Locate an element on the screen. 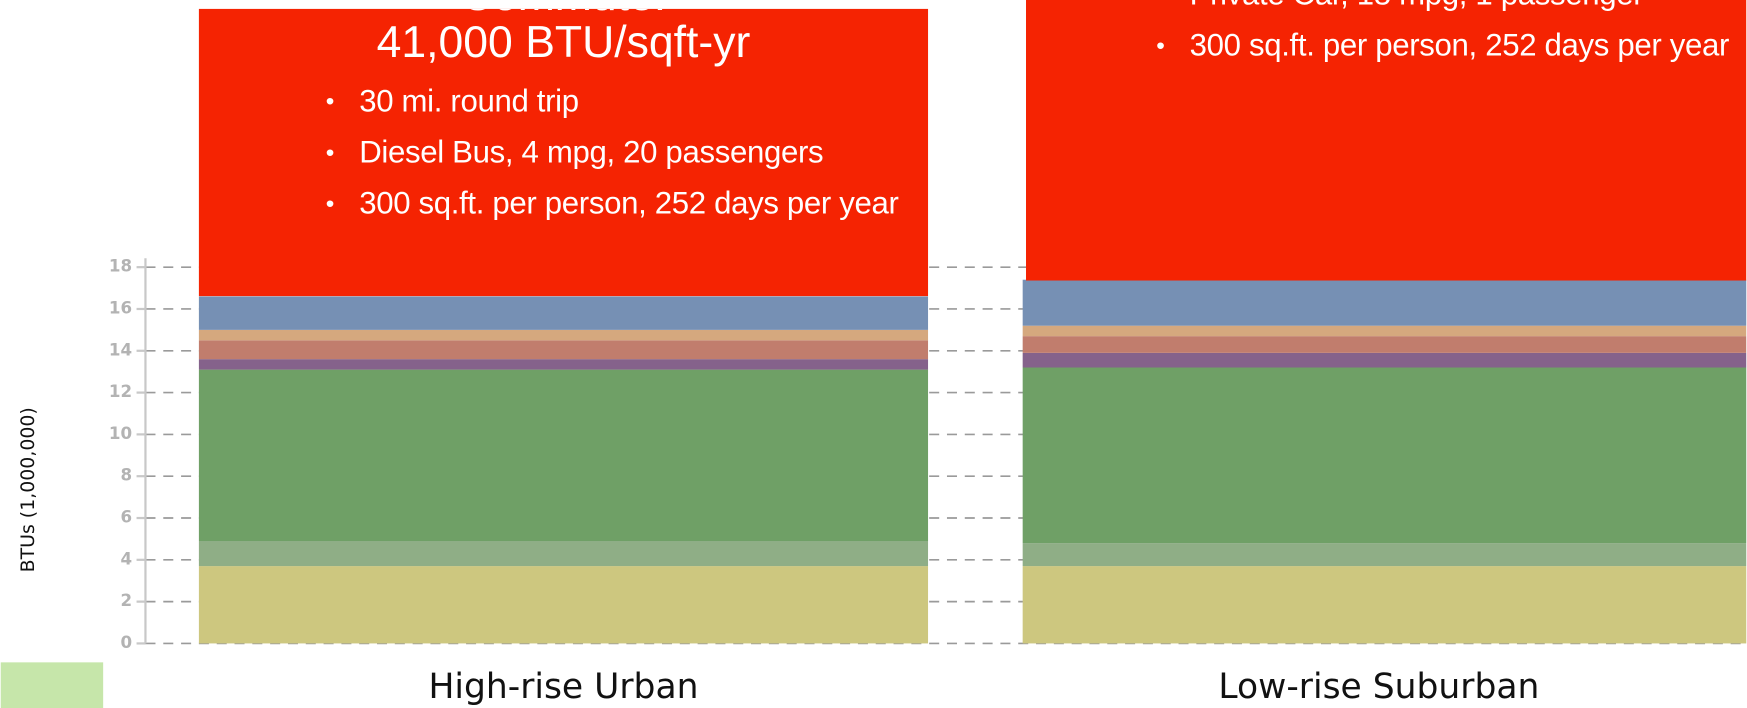 The image size is (1747, 708). y-tick-label: 16 is located at coordinates (120, 307).